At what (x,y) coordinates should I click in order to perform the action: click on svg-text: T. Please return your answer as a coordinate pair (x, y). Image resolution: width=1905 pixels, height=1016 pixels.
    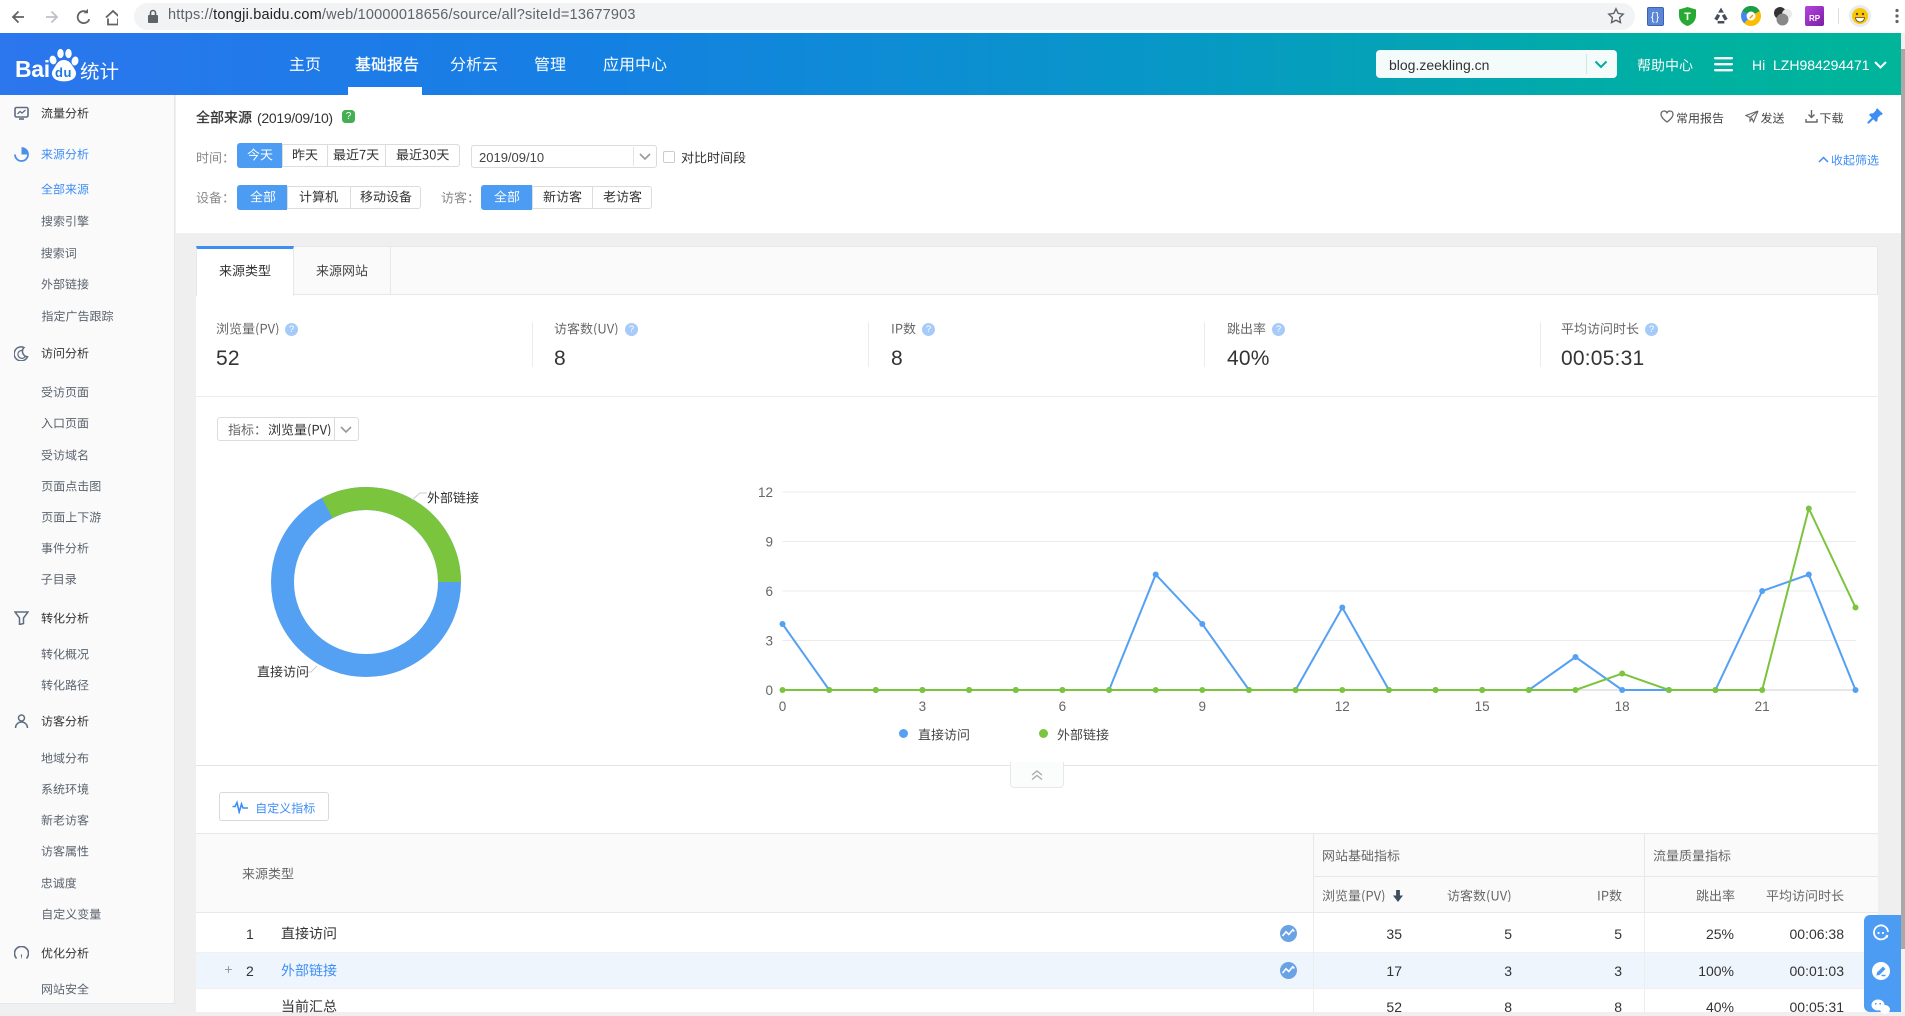
    Looking at the image, I should click on (1687, 17).